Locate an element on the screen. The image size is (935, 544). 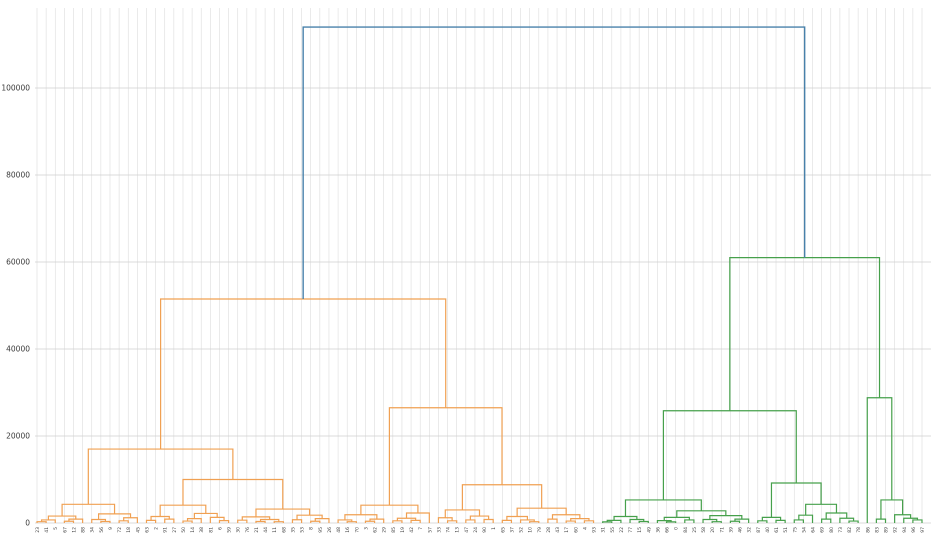
leaf-label: 12 is located at coordinates (74, 530).